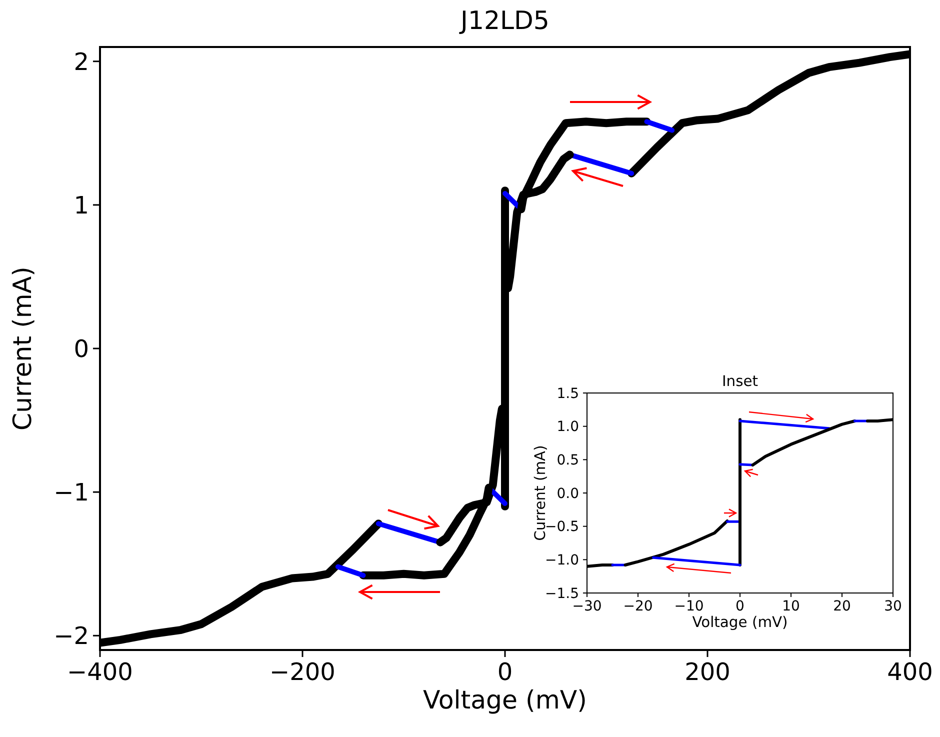 This screenshot has width=940, height=737. Describe the element at coordinates (791, 606) in the screenshot. I see `x-tick-label: 10` at that location.